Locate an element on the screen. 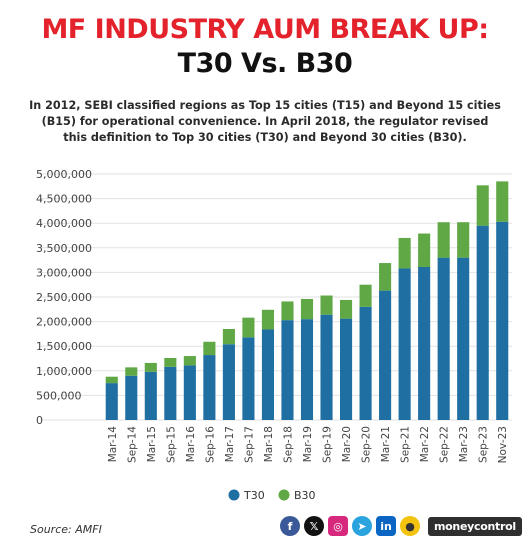  legend-label: T30 is located at coordinates (254, 495).